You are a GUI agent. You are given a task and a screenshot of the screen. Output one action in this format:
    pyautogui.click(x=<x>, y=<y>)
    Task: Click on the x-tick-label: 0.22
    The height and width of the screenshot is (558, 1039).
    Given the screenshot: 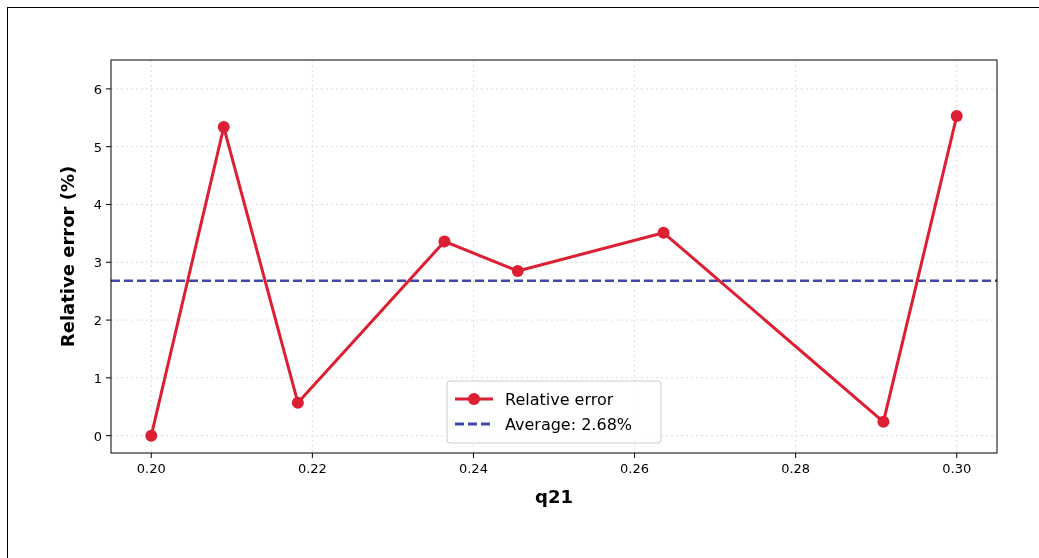 What is the action you would take?
    pyautogui.click(x=312, y=468)
    